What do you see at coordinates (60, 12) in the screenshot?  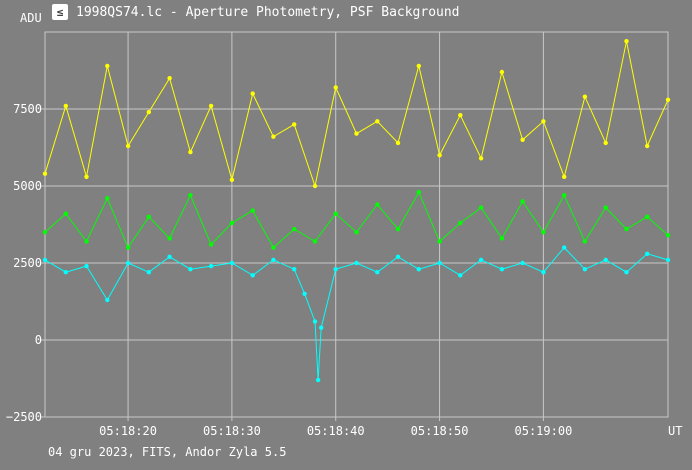 I see `photometry-app-icon: ≤` at bounding box center [60, 12].